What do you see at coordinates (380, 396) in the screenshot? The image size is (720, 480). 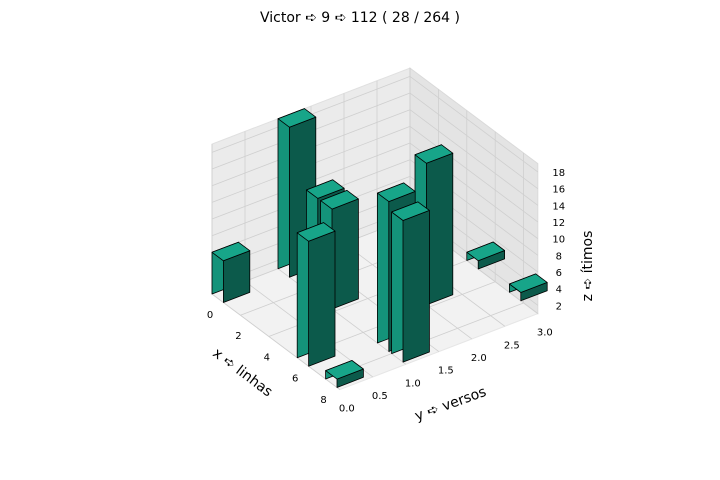 I see `y-tick-label: 0.5` at bounding box center [380, 396].